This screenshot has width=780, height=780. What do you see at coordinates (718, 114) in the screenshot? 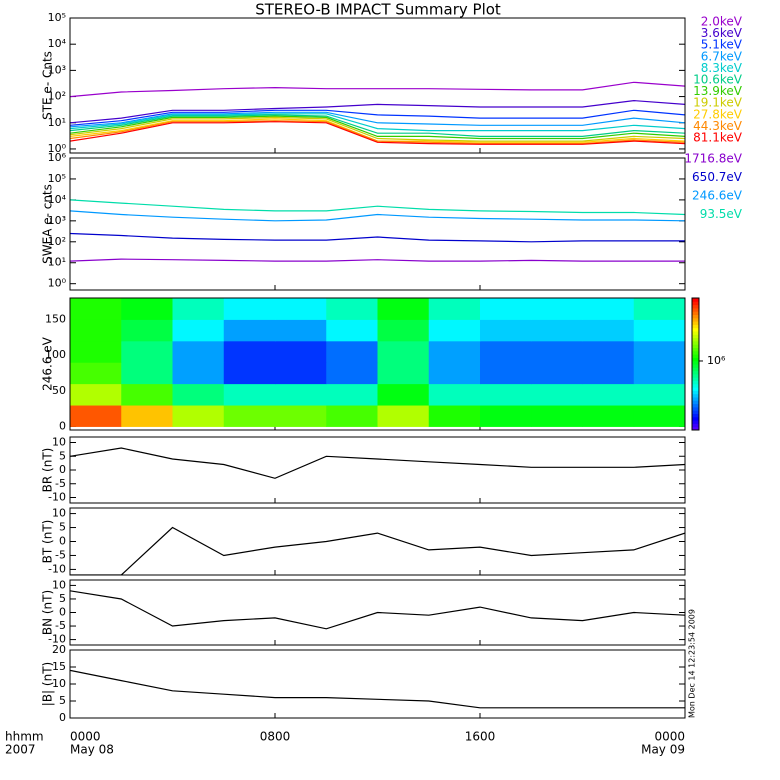
I see `legend-label: 27.8keV` at bounding box center [718, 114].